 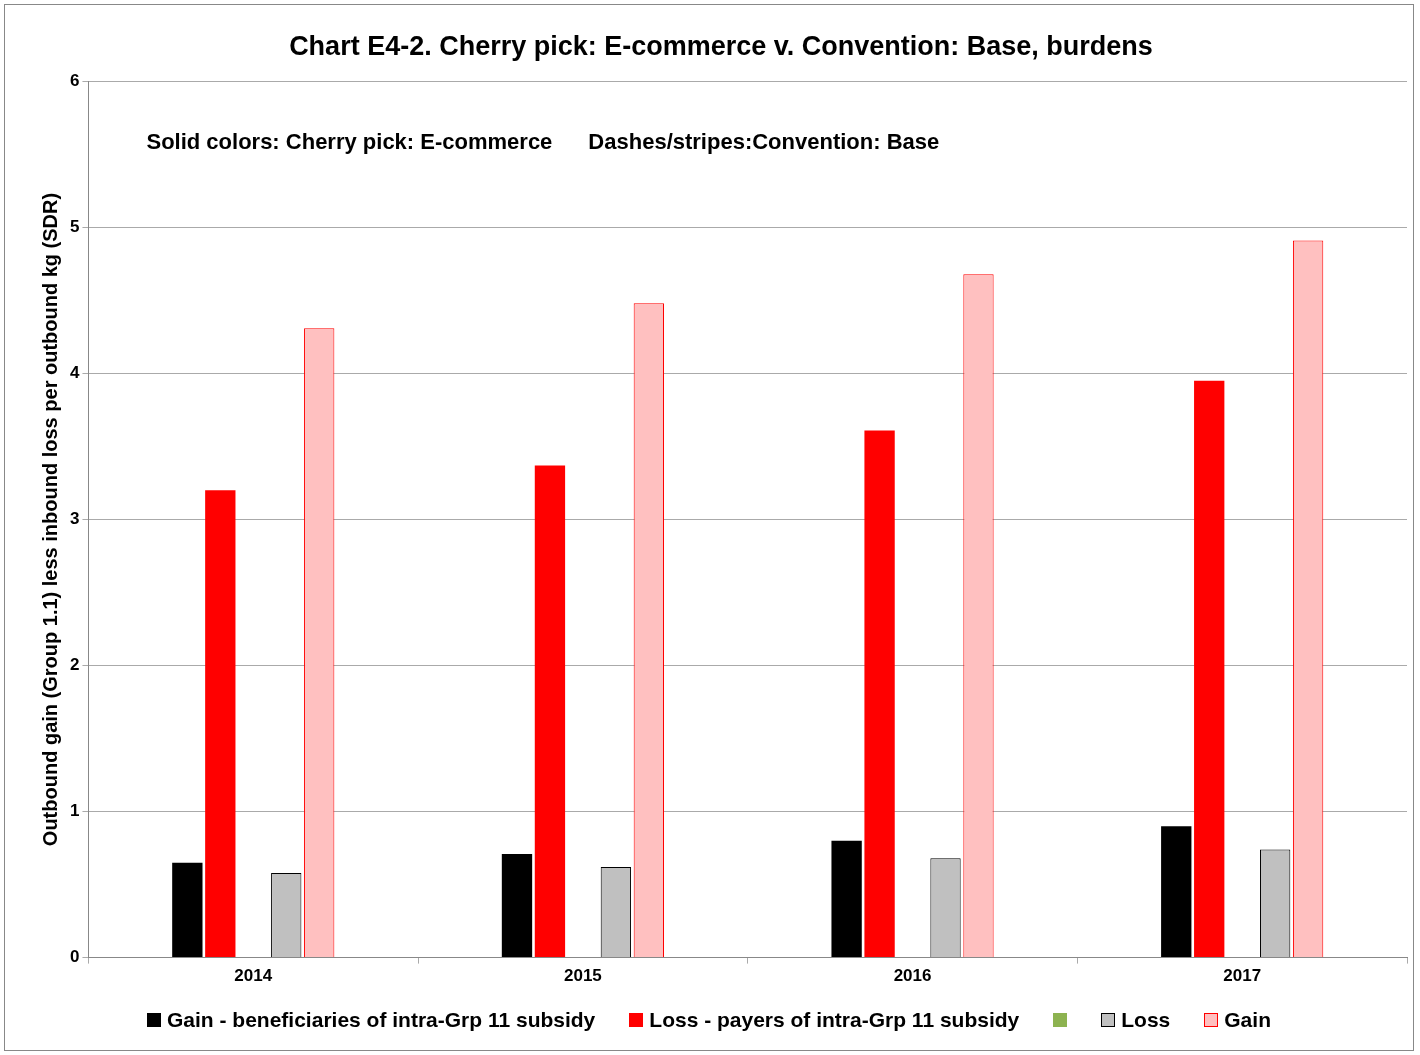 What do you see at coordinates (583, 976) in the screenshot?
I see `x-tick-label: 2015` at bounding box center [583, 976].